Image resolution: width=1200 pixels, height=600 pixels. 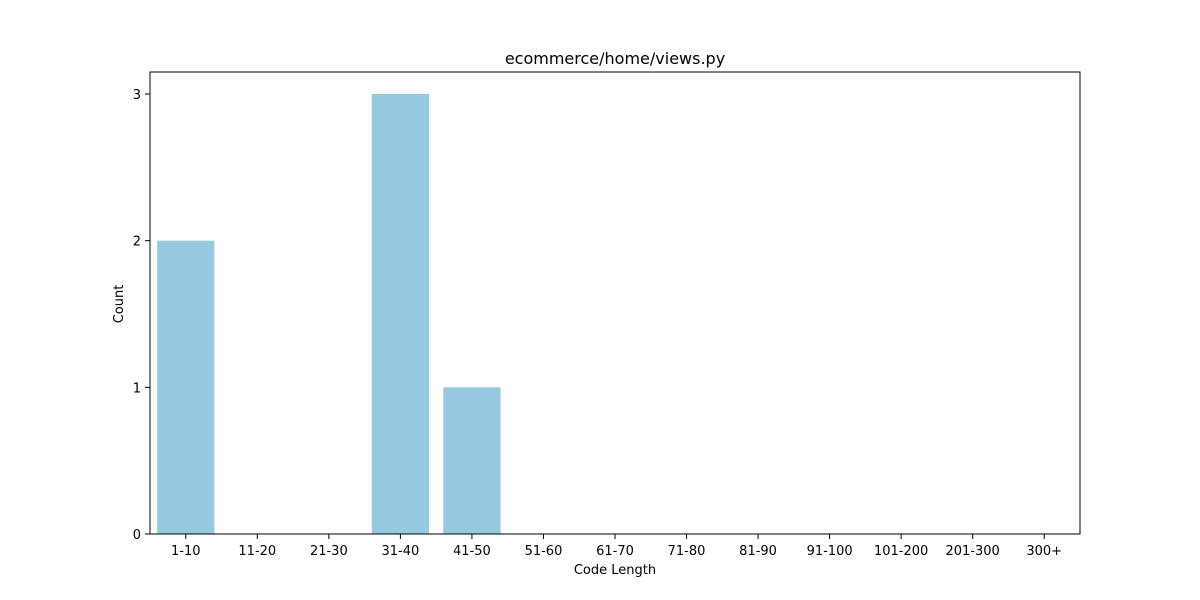 What do you see at coordinates (329, 551) in the screenshot?
I see `x-tick-label: 21-30` at bounding box center [329, 551].